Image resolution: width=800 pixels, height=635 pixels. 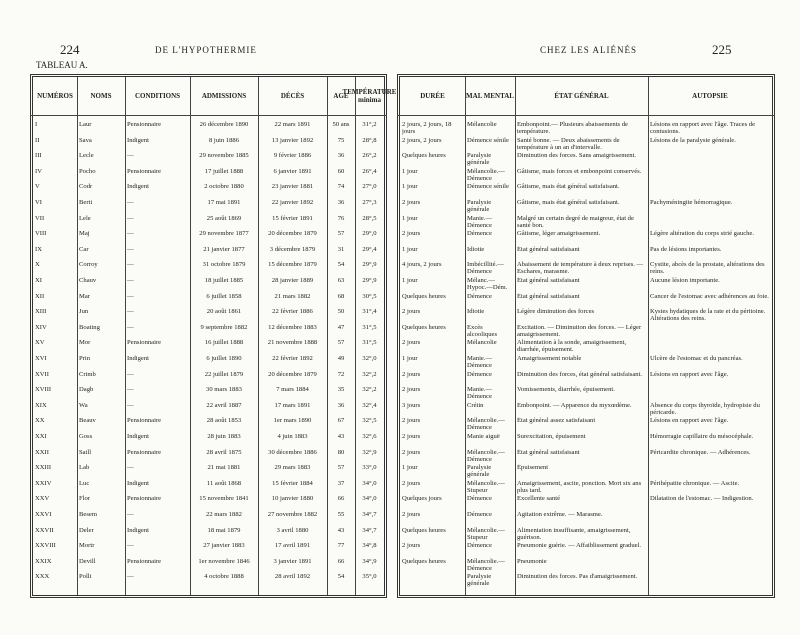 What do you see at coordinates (292, 577) in the screenshot?
I see `table-cell: 28 avril 1892` at bounding box center [292, 577].